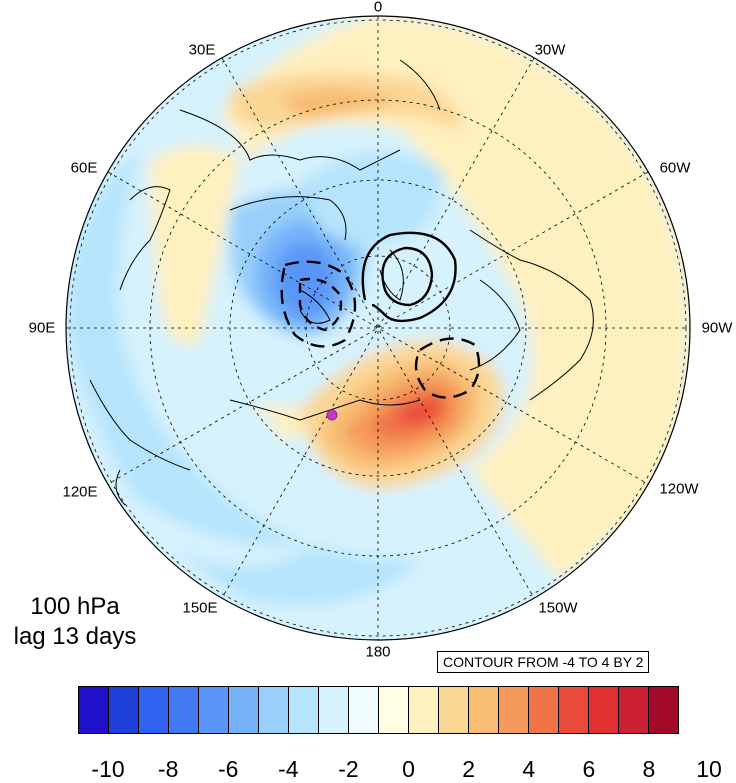 Image resolution: width=736 pixels, height=783 pixels. I want to click on lon-label-150e: 150E, so click(200, 608).